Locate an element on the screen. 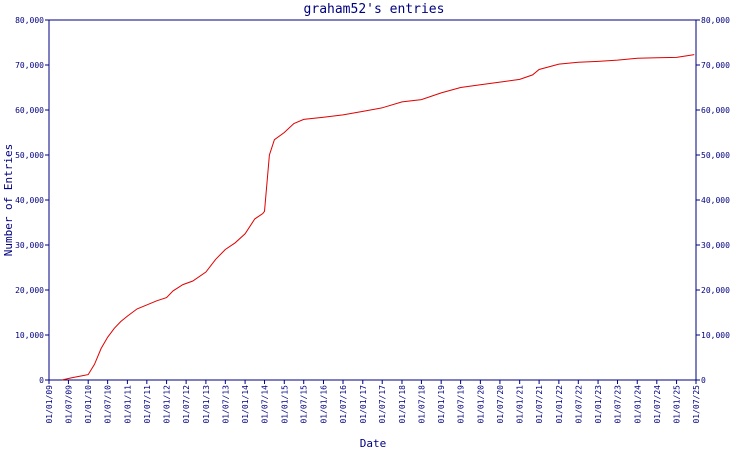 The image size is (750, 450). x-tick-label: 01/01/15 is located at coordinates (284, 404).